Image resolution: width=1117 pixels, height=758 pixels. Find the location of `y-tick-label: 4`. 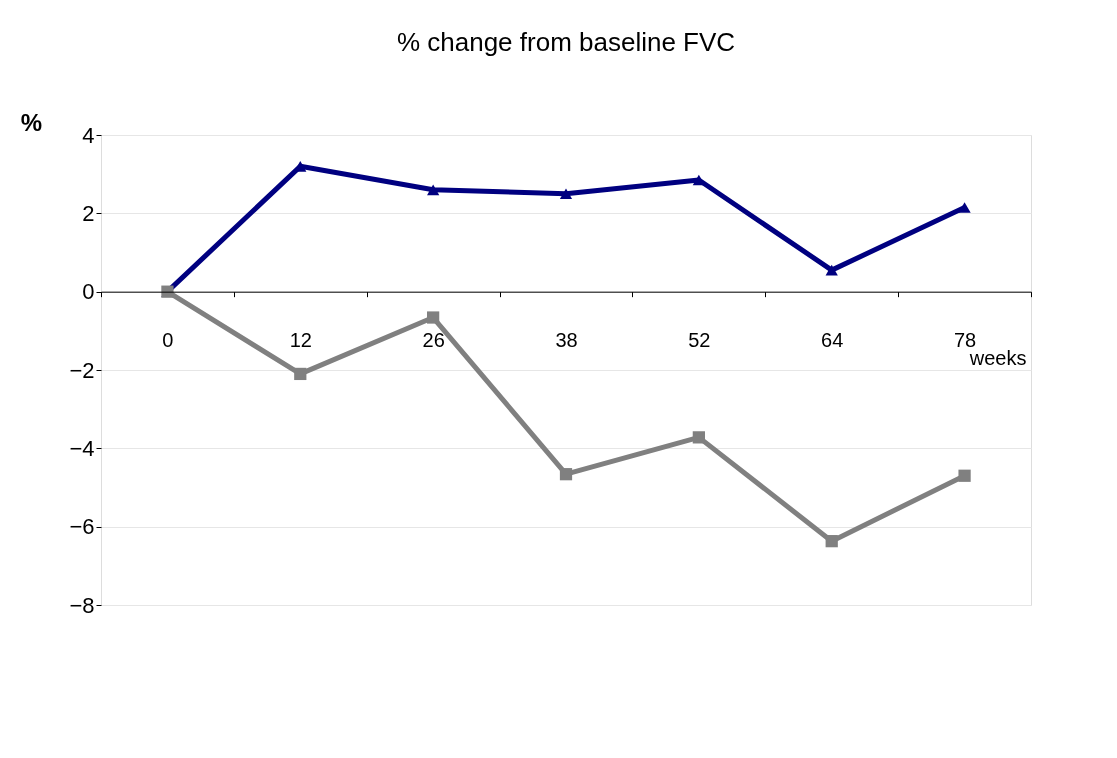

y-tick-label: 4 is located at coordinates (88, 135).